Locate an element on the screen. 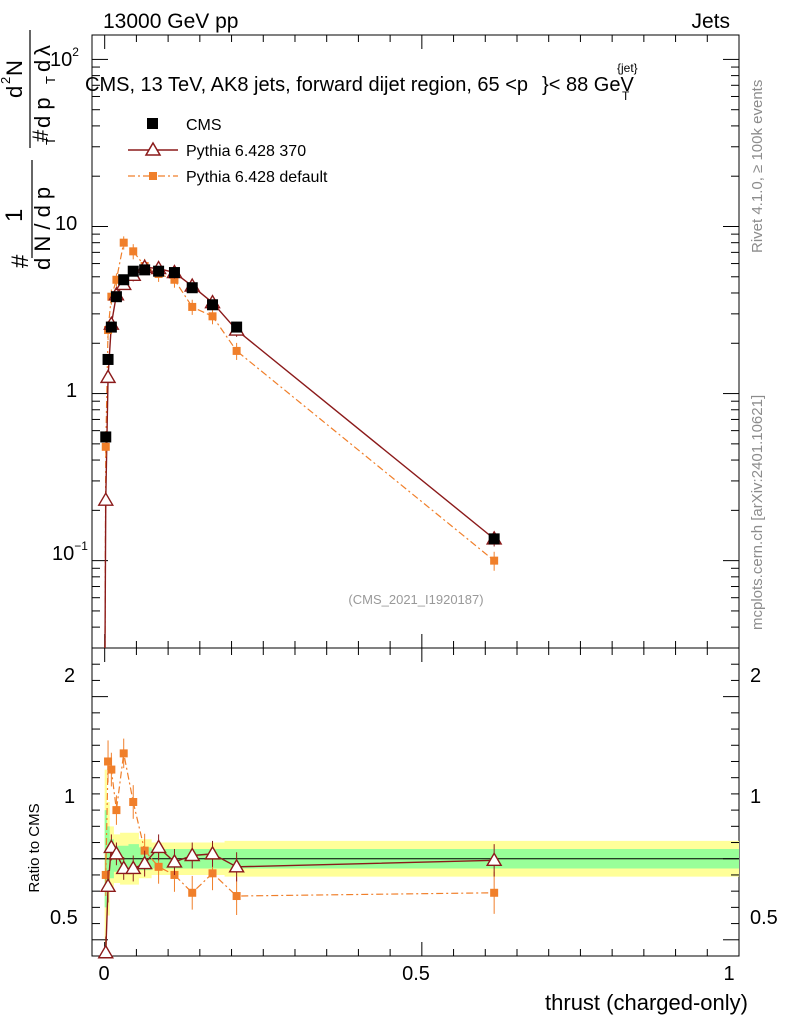  ytick-label-0p1: 10−1 is located at coordinates (70, 552).